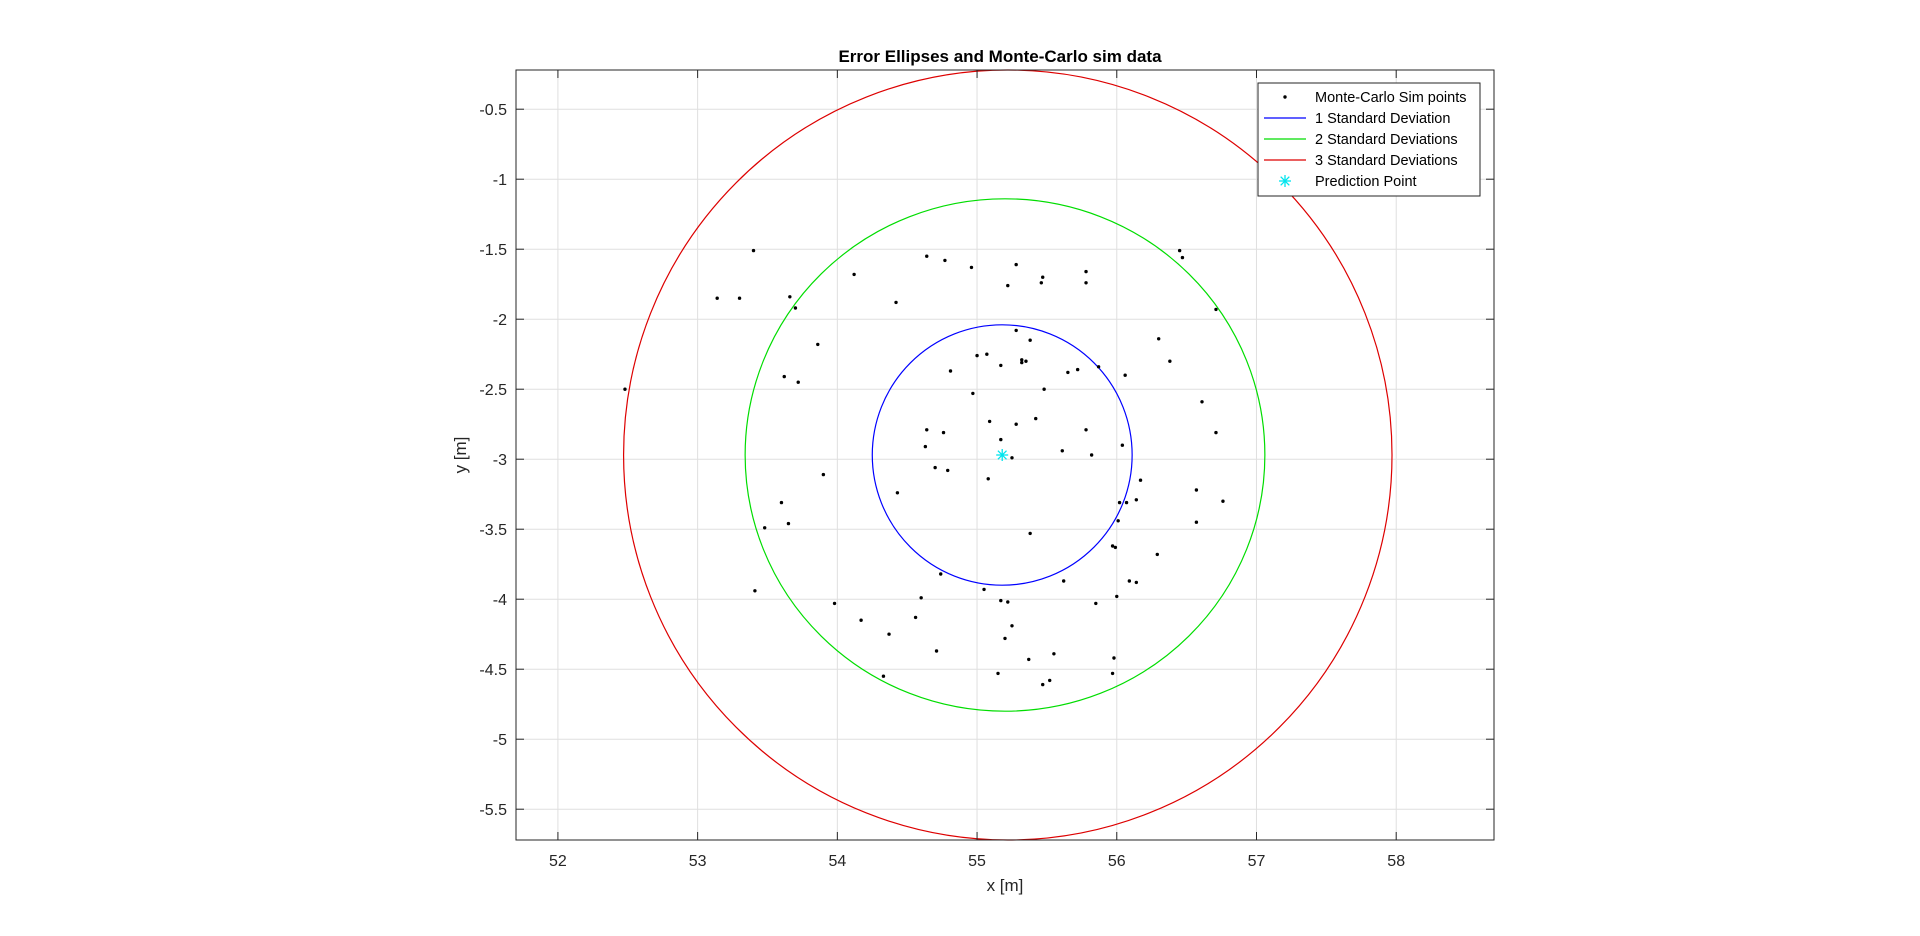 The width and height of the screenshot is (1920, 936). Describe the element at coordinates (1285, 97) in the screenshot. I see `legend-swatch-dot` at that location.